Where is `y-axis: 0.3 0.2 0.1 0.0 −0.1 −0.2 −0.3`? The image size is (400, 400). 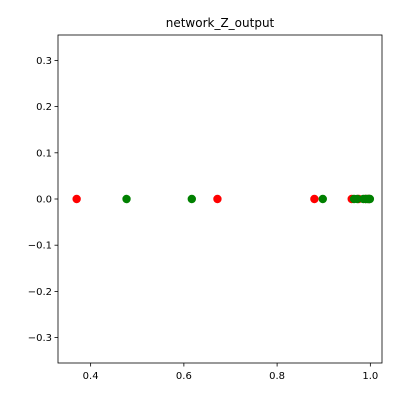
y-axis: 0.3 0.2 0.1 0.0 −0.1 −0.2 −0.3 is located at coordinates (43, 200).